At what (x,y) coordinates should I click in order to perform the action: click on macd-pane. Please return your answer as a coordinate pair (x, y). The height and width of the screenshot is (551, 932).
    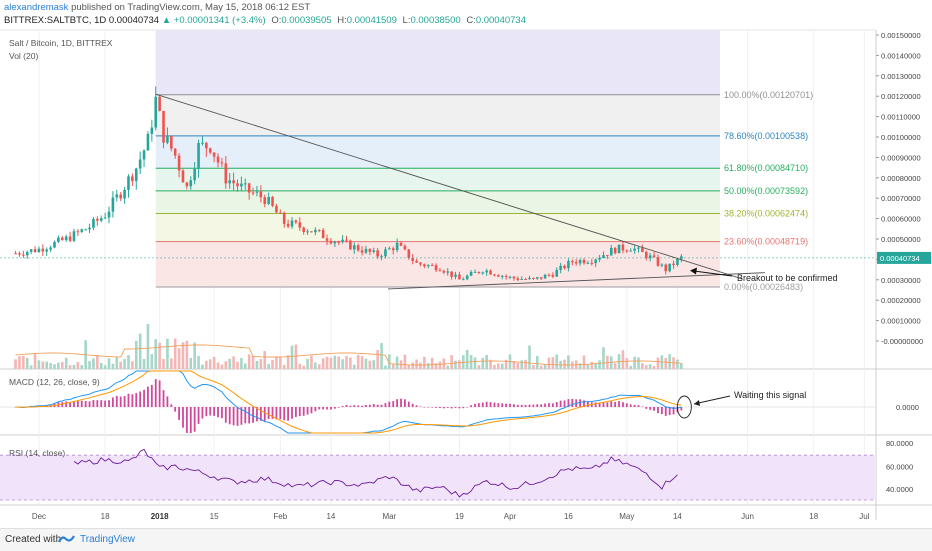
    Looking at the image, I should click on (438, 402).